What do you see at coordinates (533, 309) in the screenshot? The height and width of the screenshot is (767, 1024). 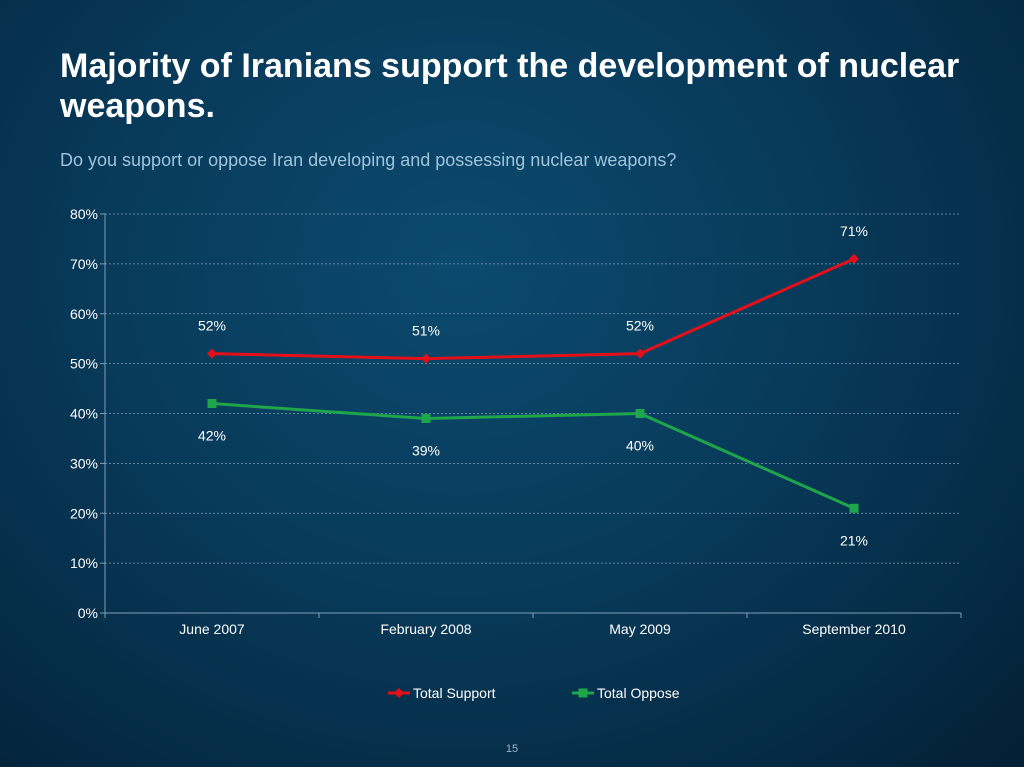 I see `support-line` at bounding box center [533, 309].